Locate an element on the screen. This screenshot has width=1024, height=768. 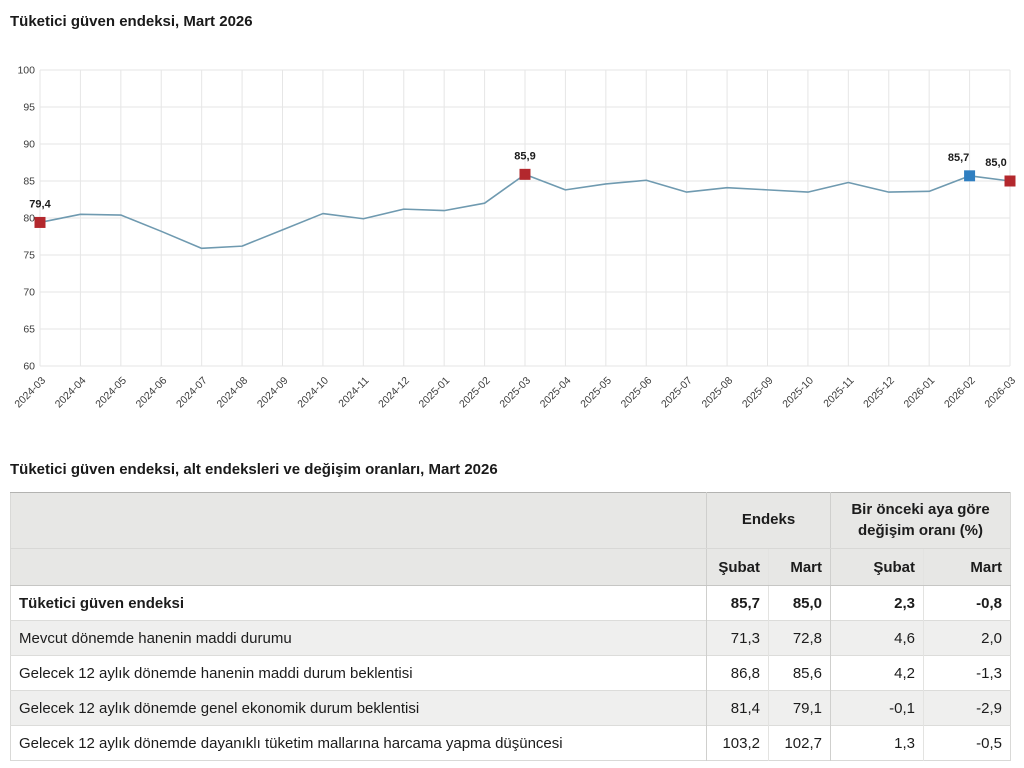
y-axis-tick-label: 65 is located at coordinates (29, 330).